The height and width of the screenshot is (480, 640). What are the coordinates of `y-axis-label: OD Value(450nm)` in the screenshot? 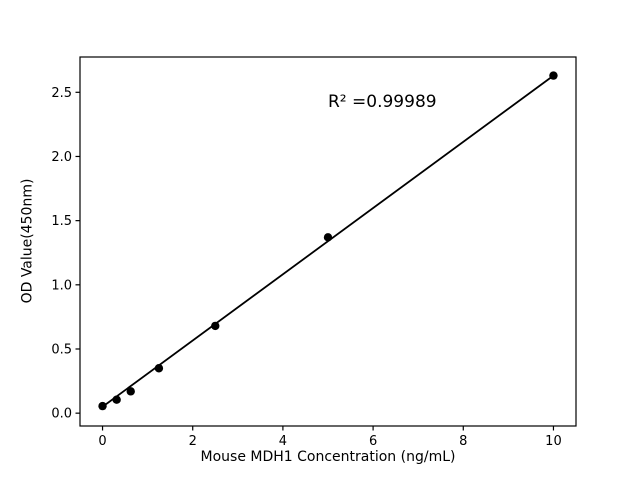 It's located at (27, 241).